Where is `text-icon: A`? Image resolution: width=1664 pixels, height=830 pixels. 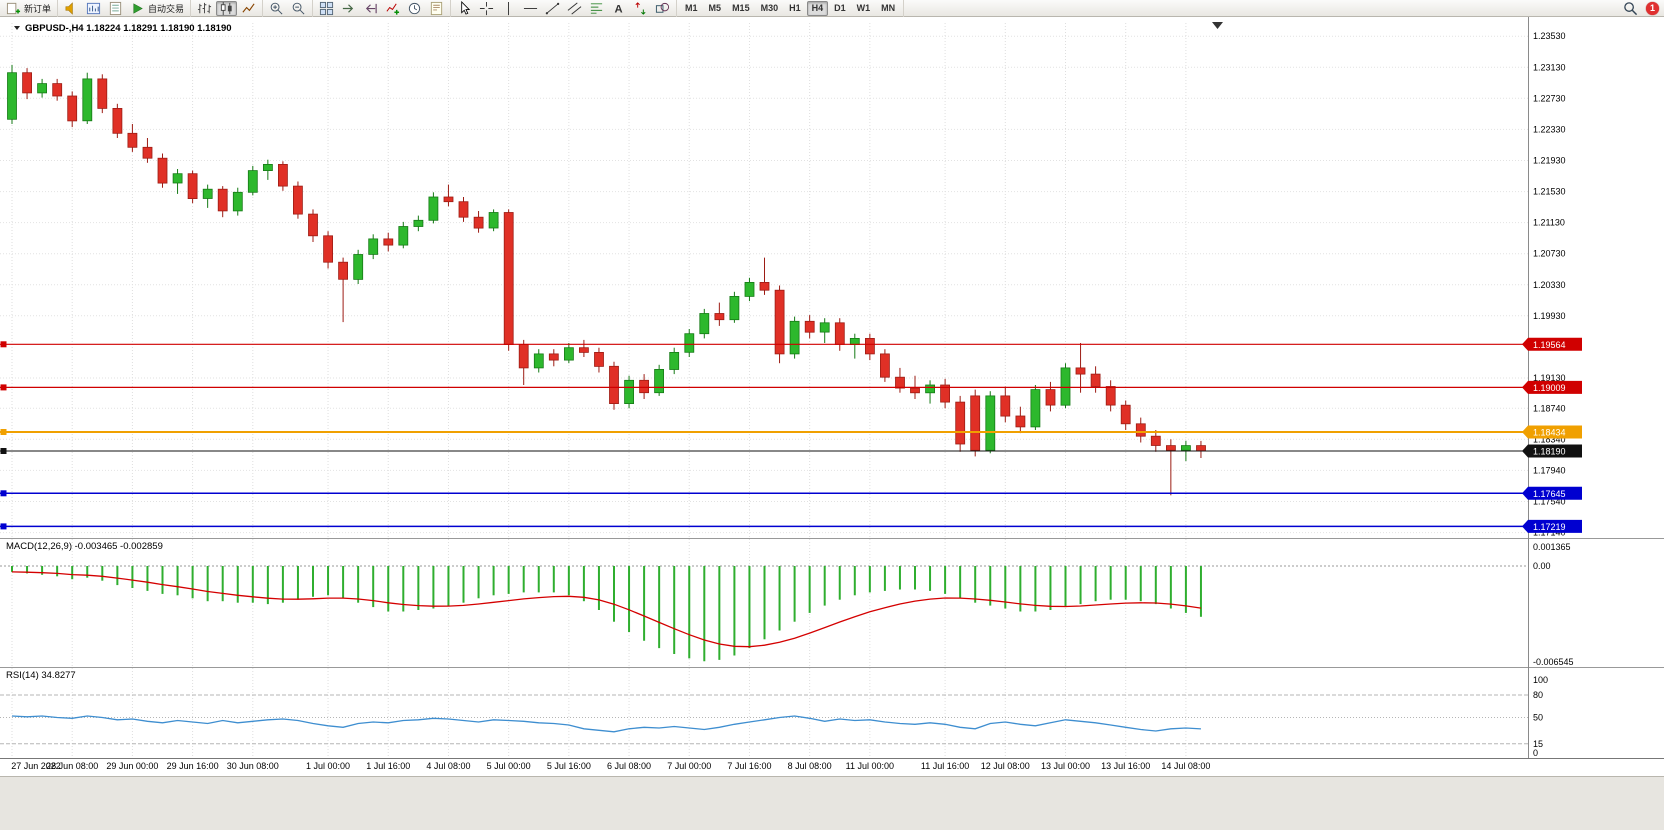
text-icon: A is located at coordinates (618, 9).